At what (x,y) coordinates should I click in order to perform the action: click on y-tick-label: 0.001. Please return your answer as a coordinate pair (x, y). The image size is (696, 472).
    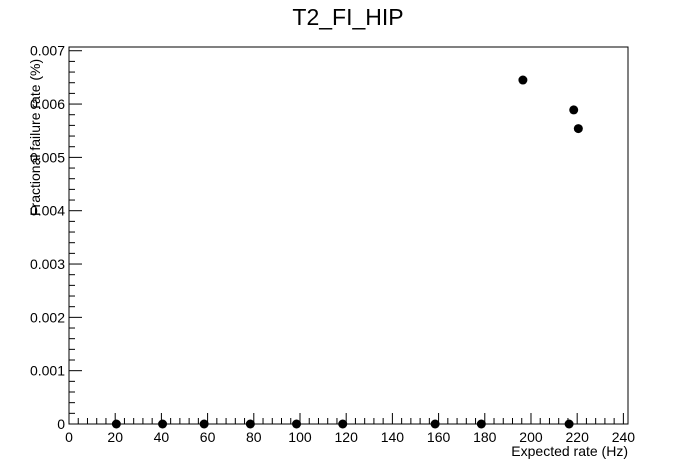
    Looking at the image, I should click on (47, 371).